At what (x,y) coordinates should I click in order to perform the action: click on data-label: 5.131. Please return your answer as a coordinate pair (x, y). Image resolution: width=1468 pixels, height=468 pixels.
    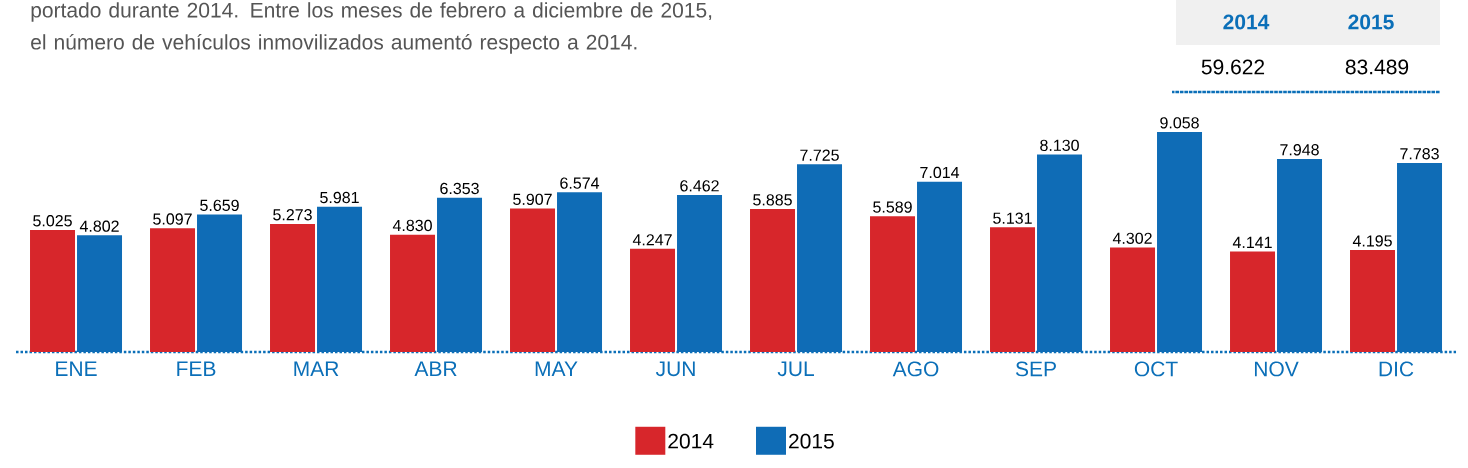
    Looking at the image, I should click on (1012, 218).